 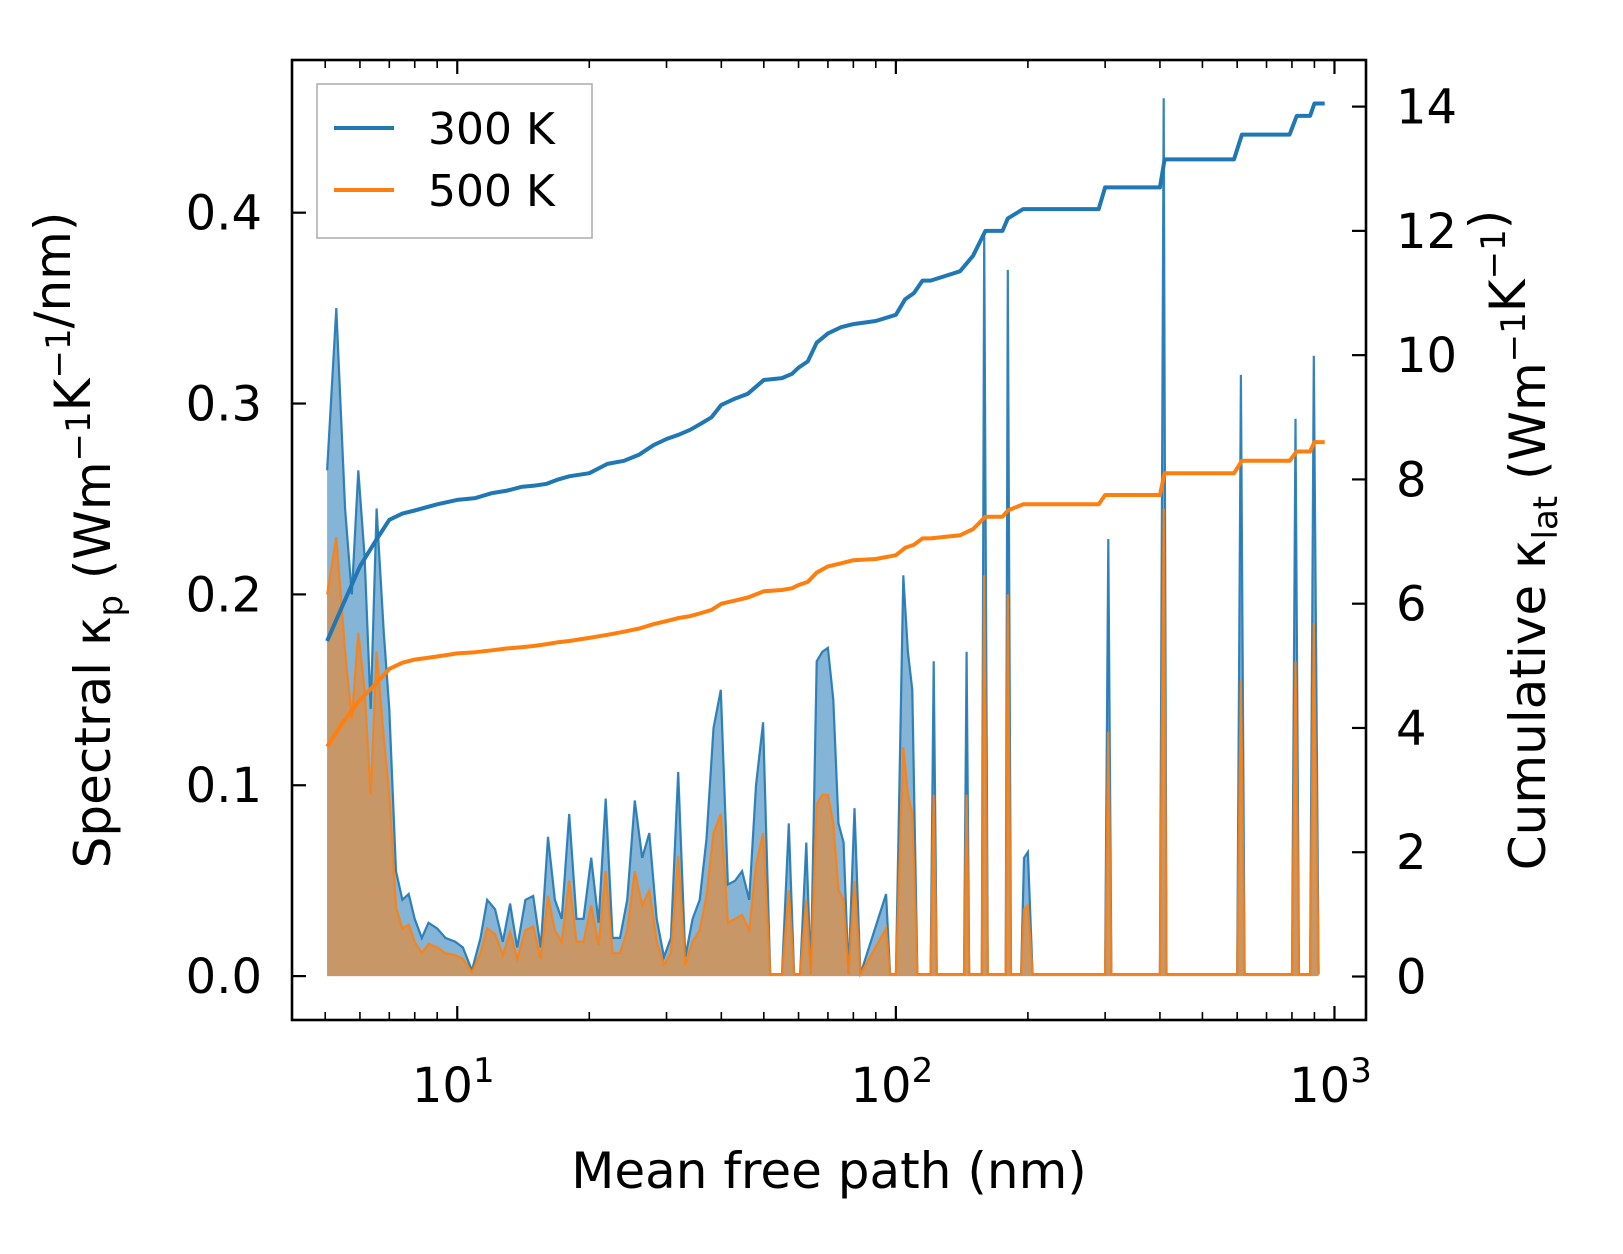 I want to click on x-tick-label: 10², so click(x=892, y=1082).